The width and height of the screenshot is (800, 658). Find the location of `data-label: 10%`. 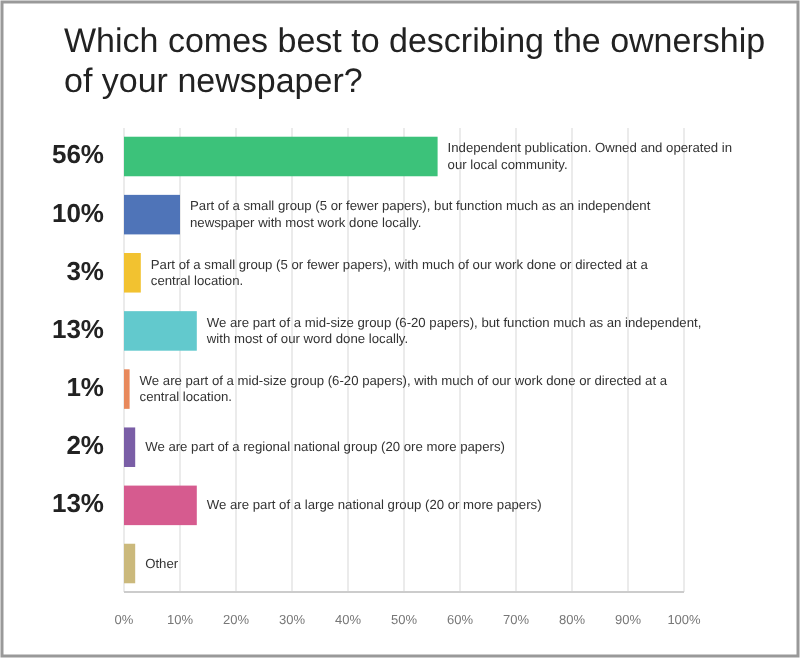

data-label: 10% is located at coordinates (78, 212).